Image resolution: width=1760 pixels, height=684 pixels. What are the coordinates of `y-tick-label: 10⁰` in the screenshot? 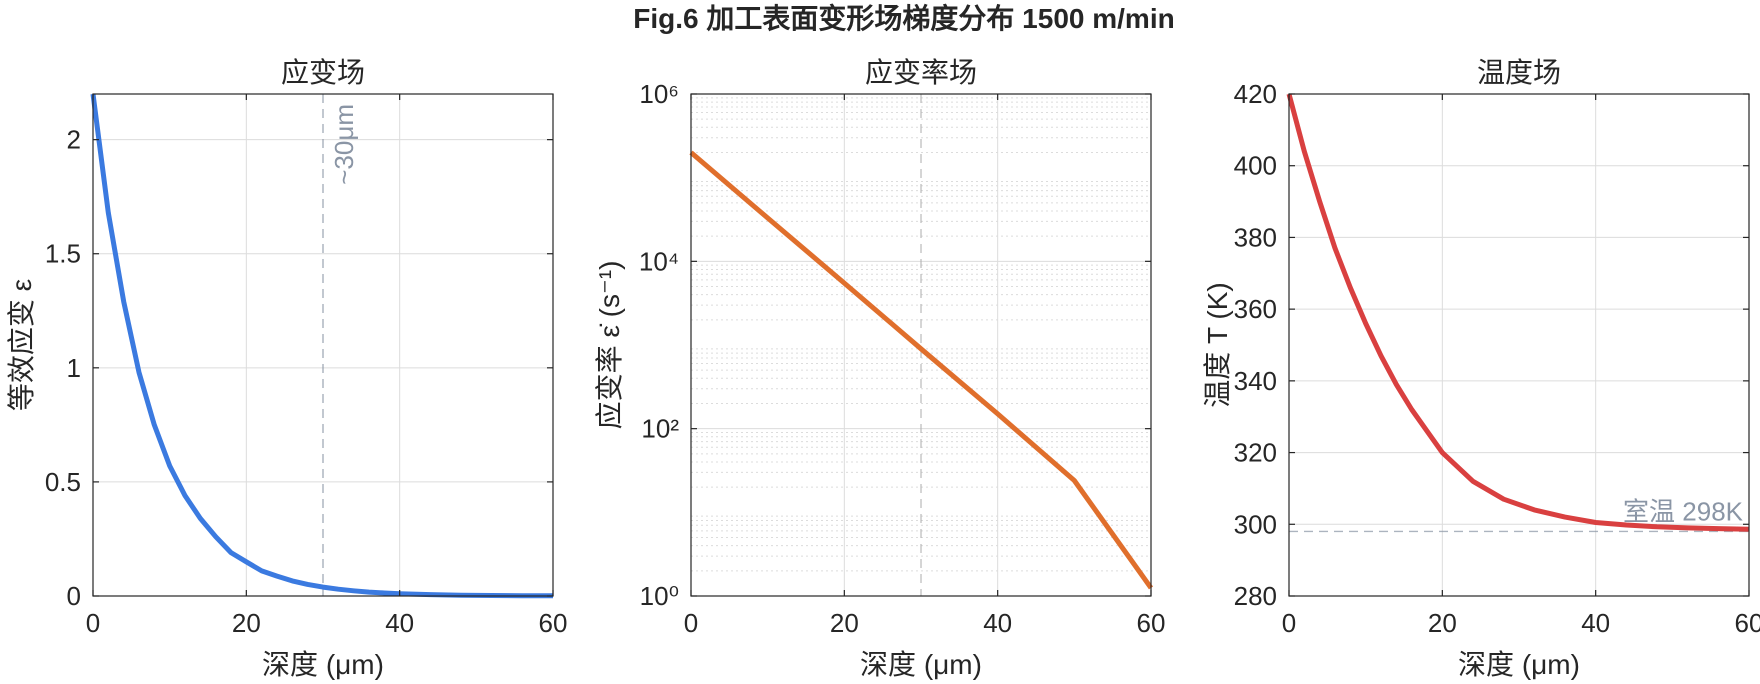 It's located at (659, 596).